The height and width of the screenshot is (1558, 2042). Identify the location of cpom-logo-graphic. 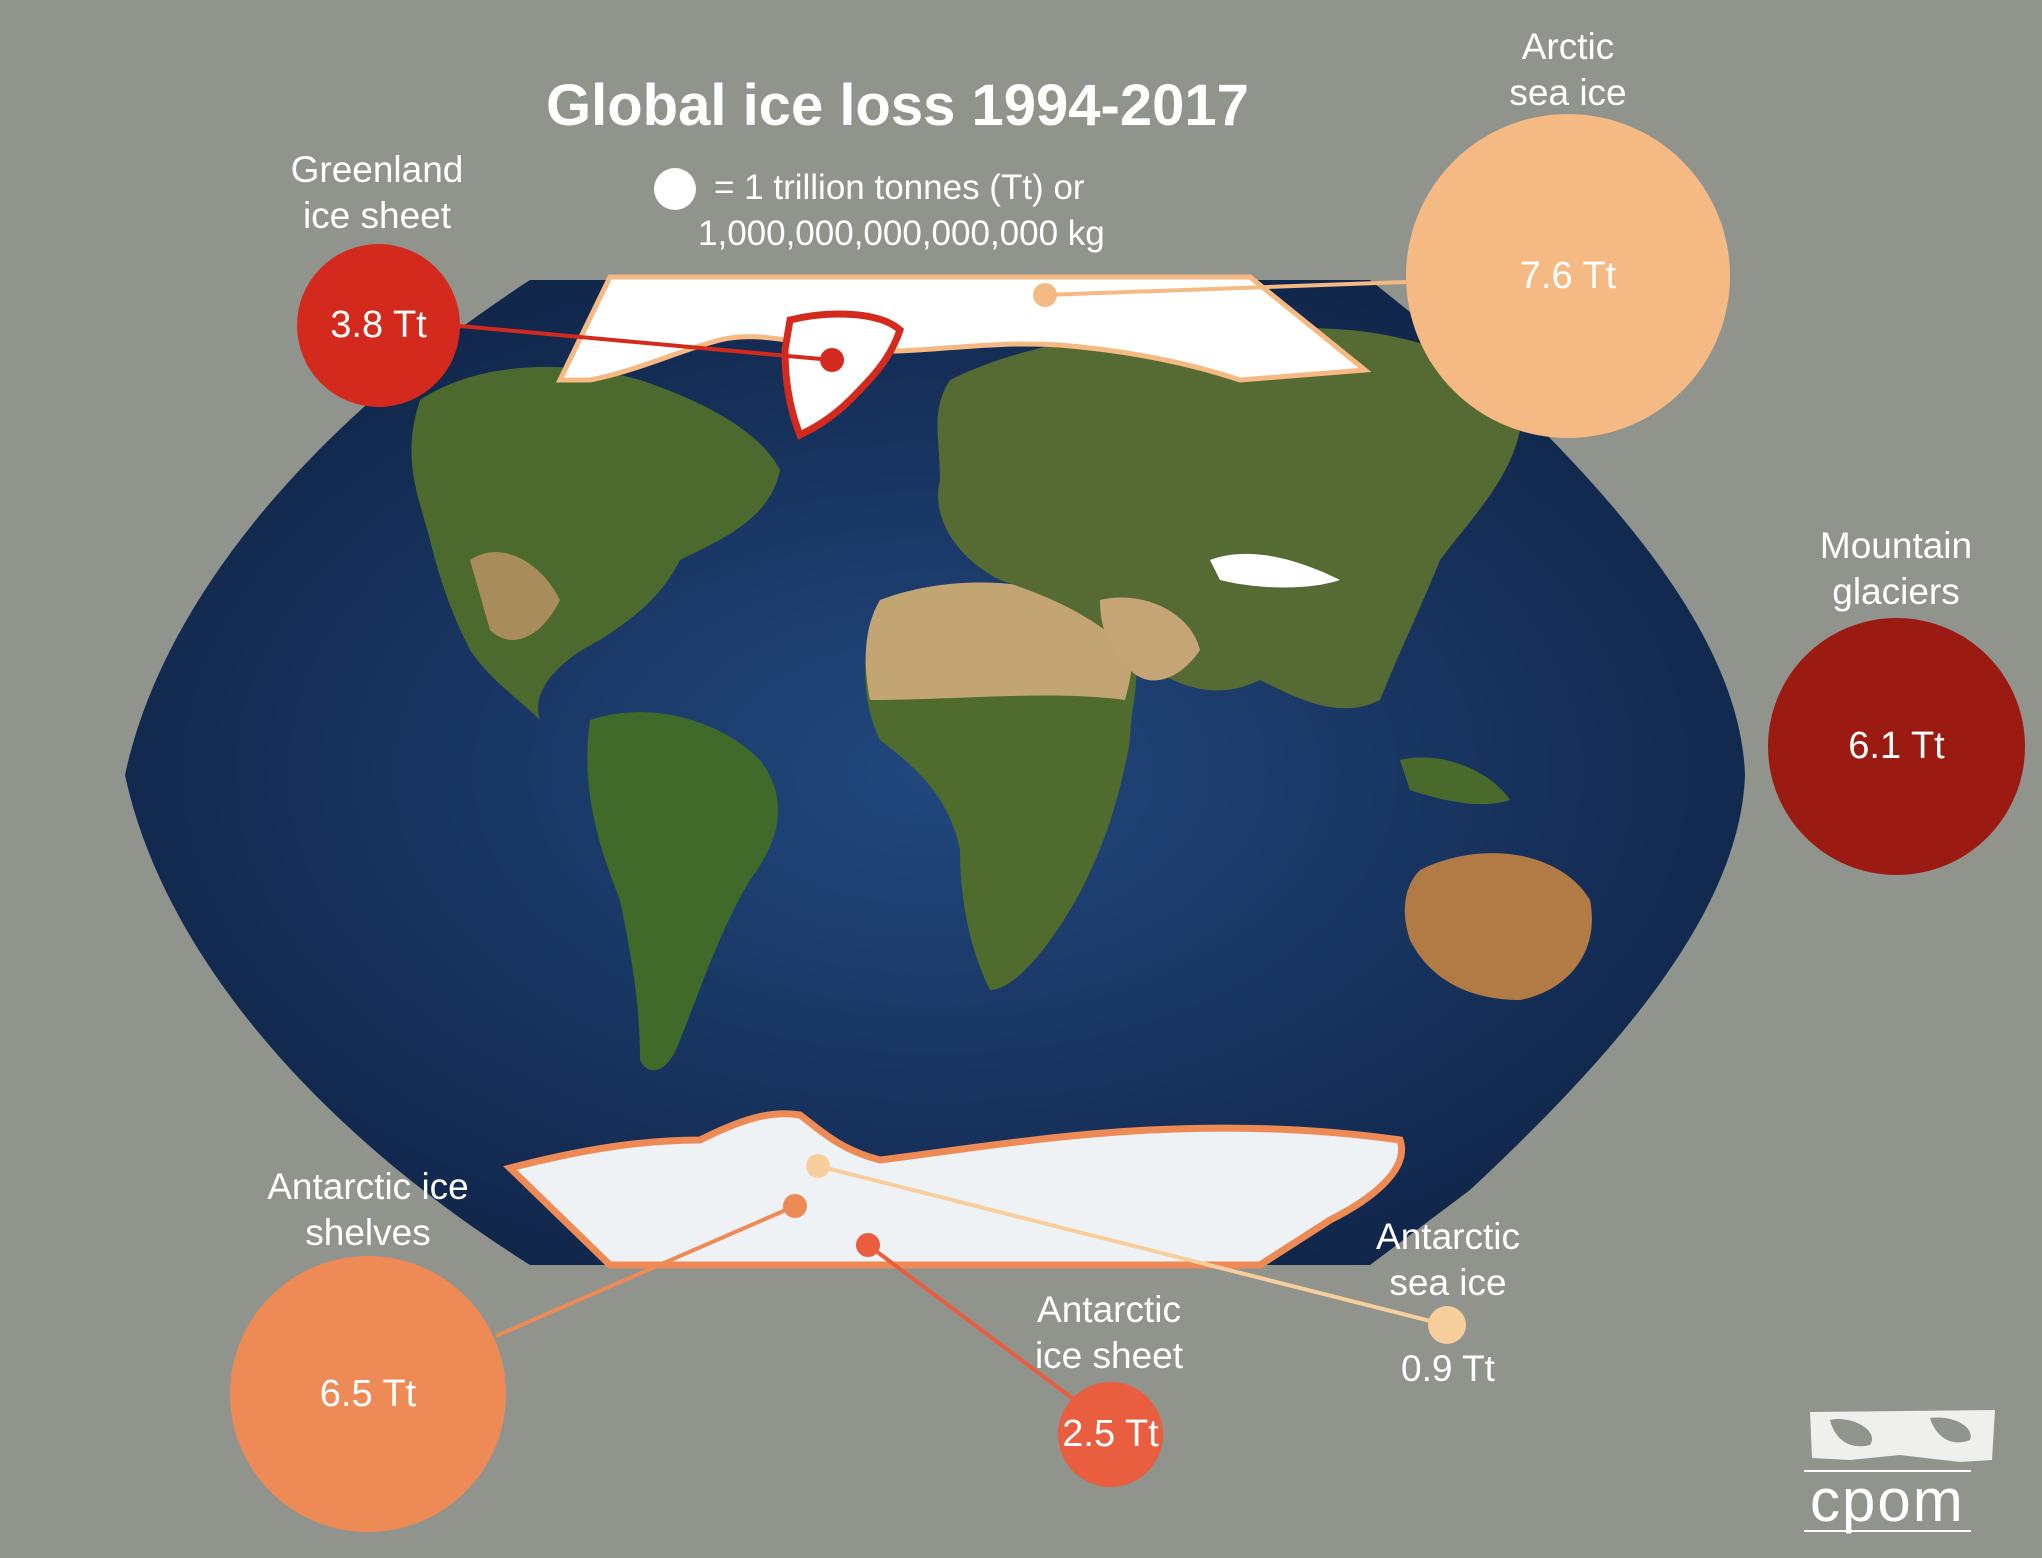
(1902, 1436).